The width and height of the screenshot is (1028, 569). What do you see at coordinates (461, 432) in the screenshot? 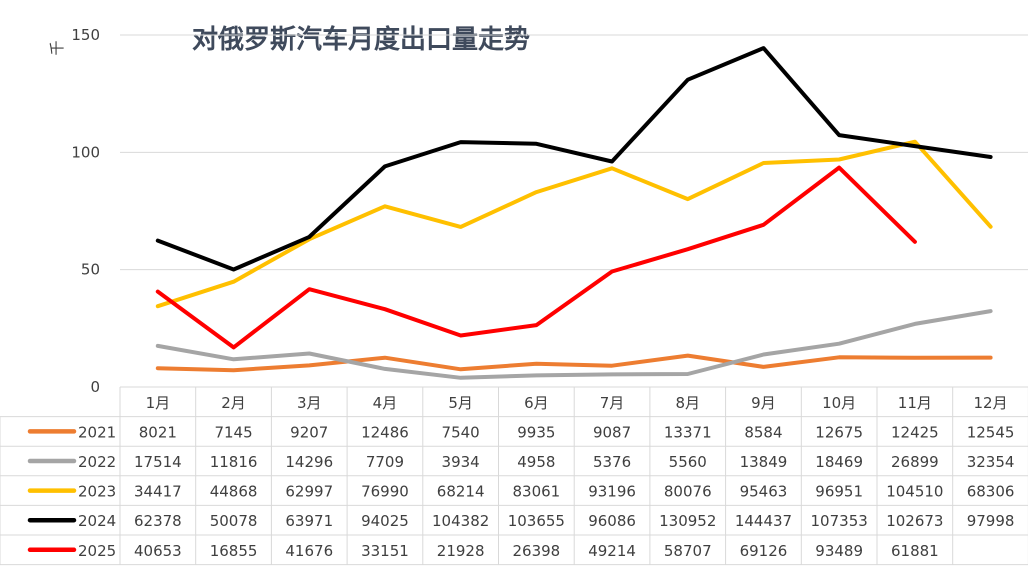
I see `table-cell-2021: 7540` at bounding box center [461, 432].